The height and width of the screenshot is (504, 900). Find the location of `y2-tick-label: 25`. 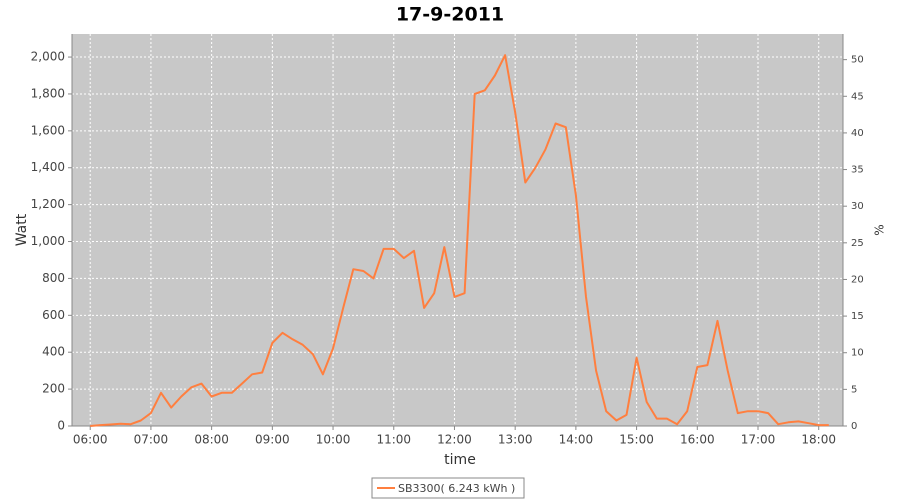

y2-tick-label: 25 is located at coordinates (857, 243).